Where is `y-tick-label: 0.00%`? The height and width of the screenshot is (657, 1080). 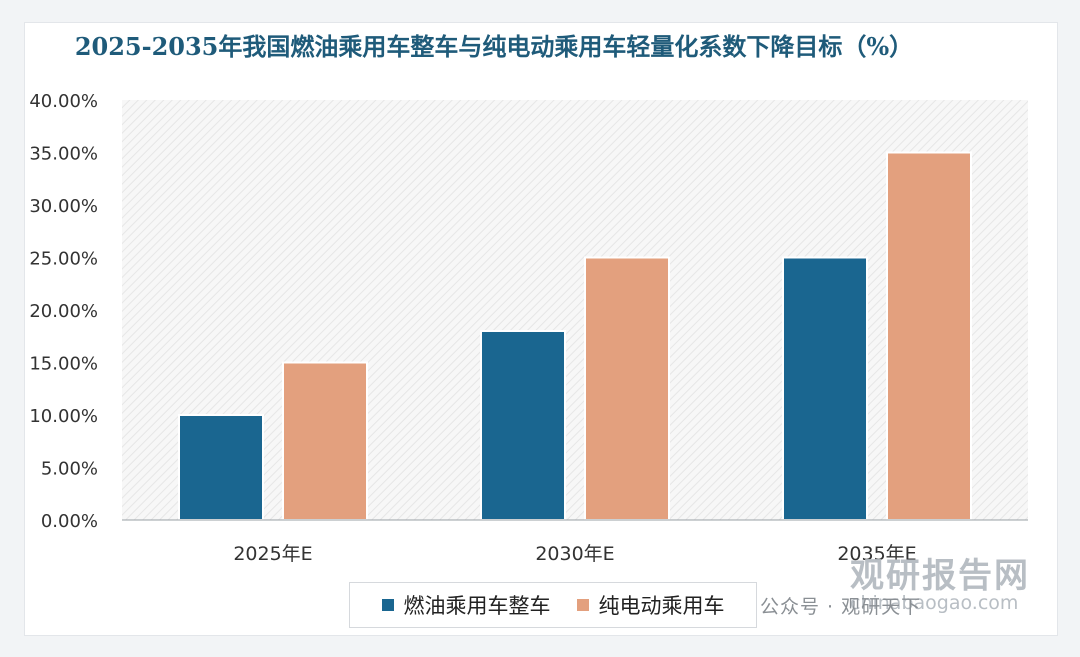 y-tick-label: 0.00% is located at coordinates (69, 521).